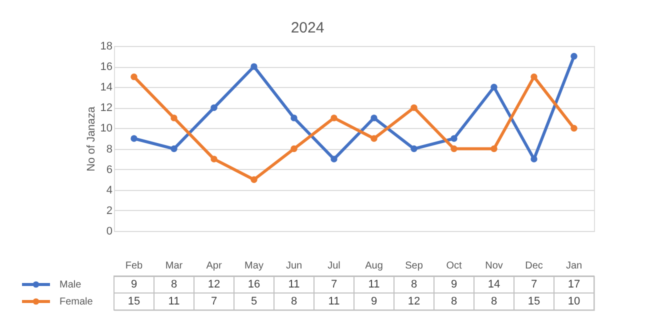 The width and height of the screenshot is (653, 333). I want to click on x-tick-label: Dec, so click(534, 266).